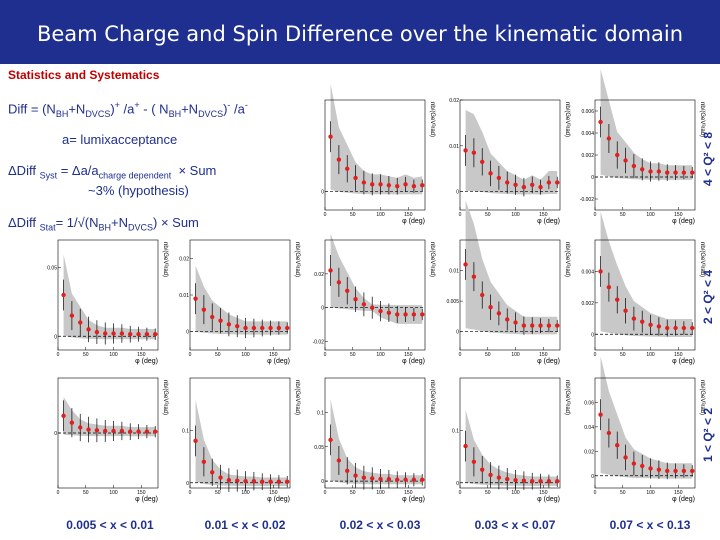  What do you see at coordinates (103, 224) in the screenshot?
I see `formula-stat: ΔDiff Stat= 1/√(NBH+NDVCS) × Sum` at bounding box center [103, 224].